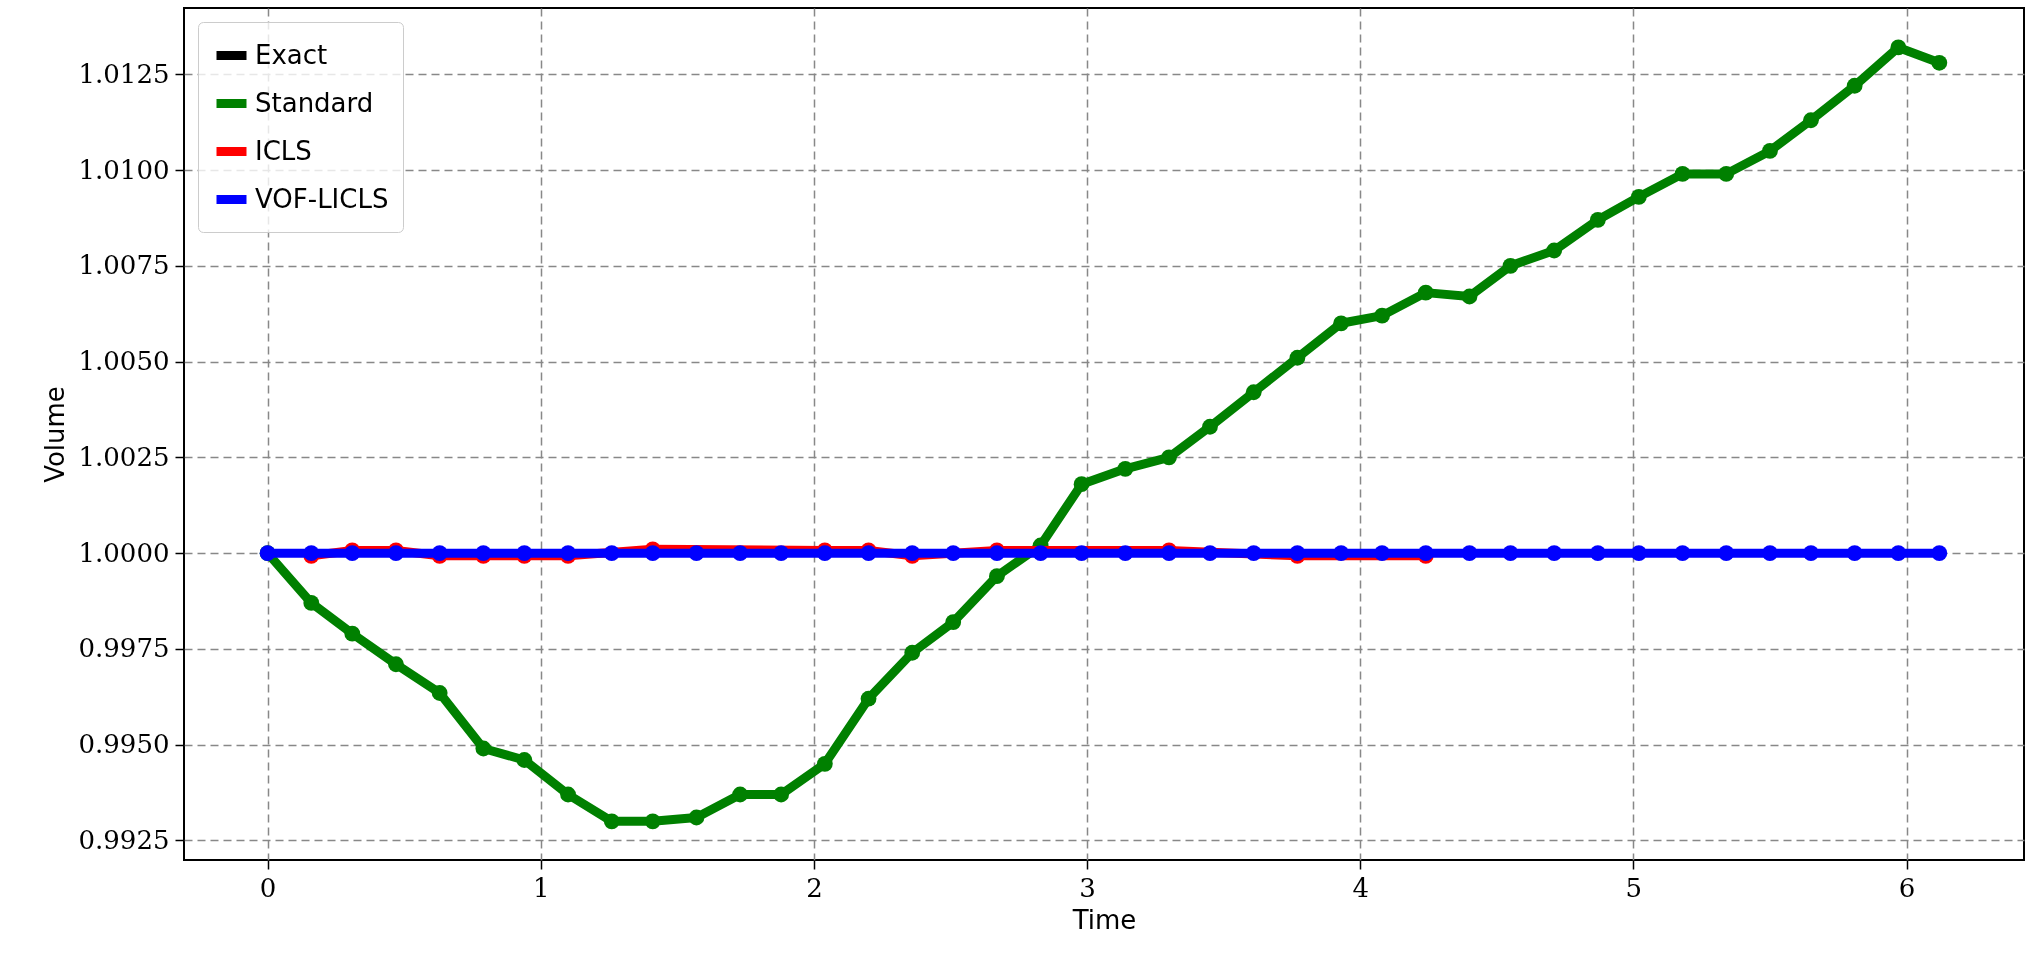 Image resolution: width=2029 pixels, height=958 pixels. What do you see at coordinates (1104, 919) in the screenshot?
I see `x-axis-title: Time` at bounding box center [1104, 919].